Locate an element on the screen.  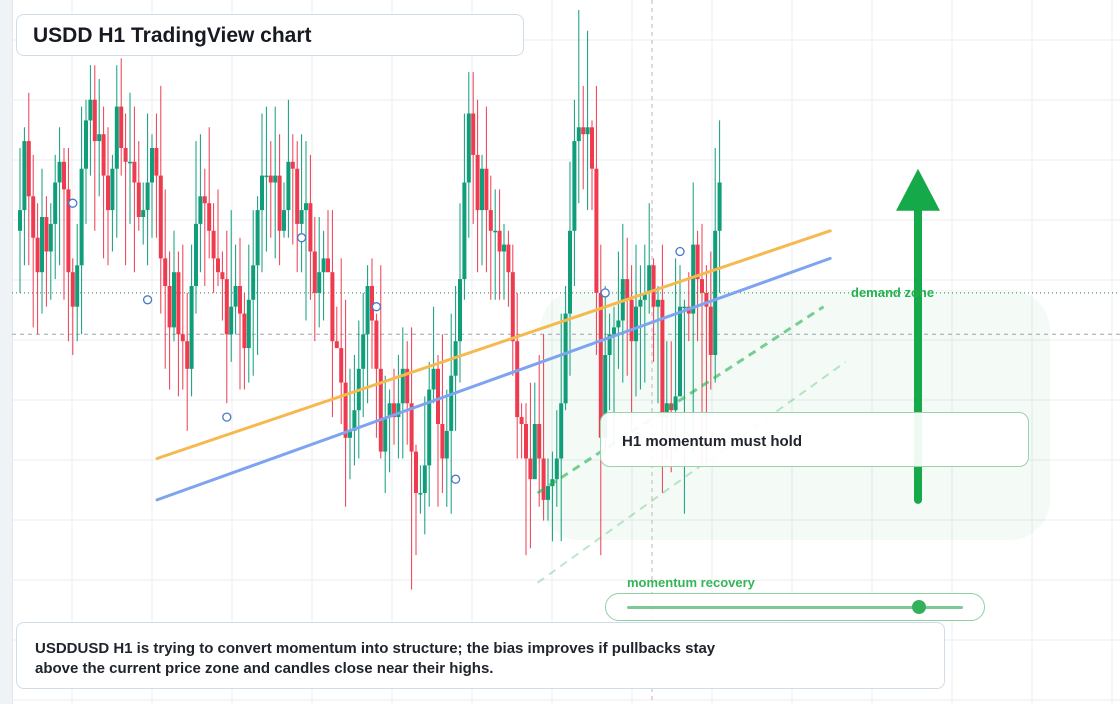
demand-zone-label: demand zone is located at coordinates (893, 292).